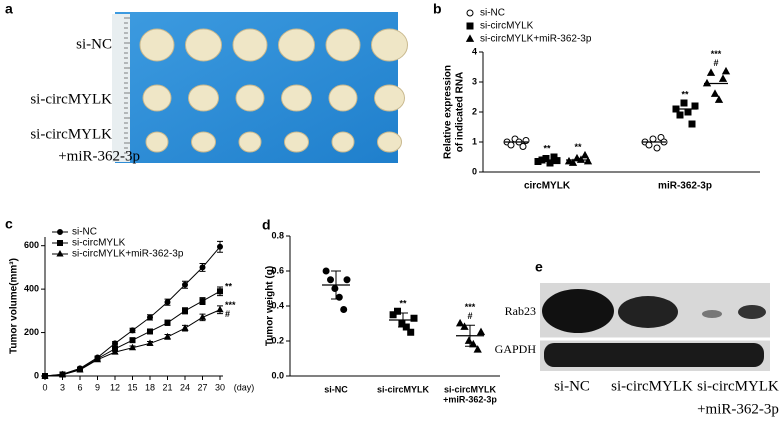  I want to click on x-tick-label: 24, so click(185, 387).